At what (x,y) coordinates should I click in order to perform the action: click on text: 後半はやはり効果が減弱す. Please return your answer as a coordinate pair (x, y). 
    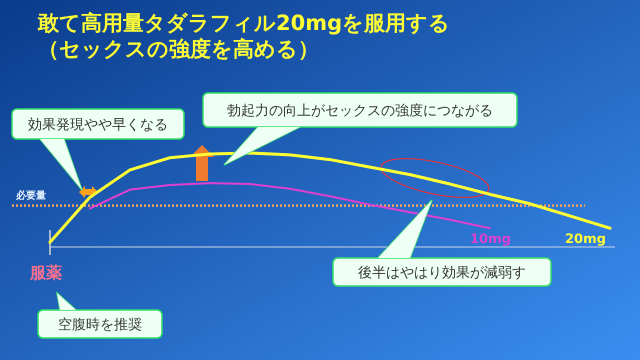
    Looking at the image, I should click on (442, 273).